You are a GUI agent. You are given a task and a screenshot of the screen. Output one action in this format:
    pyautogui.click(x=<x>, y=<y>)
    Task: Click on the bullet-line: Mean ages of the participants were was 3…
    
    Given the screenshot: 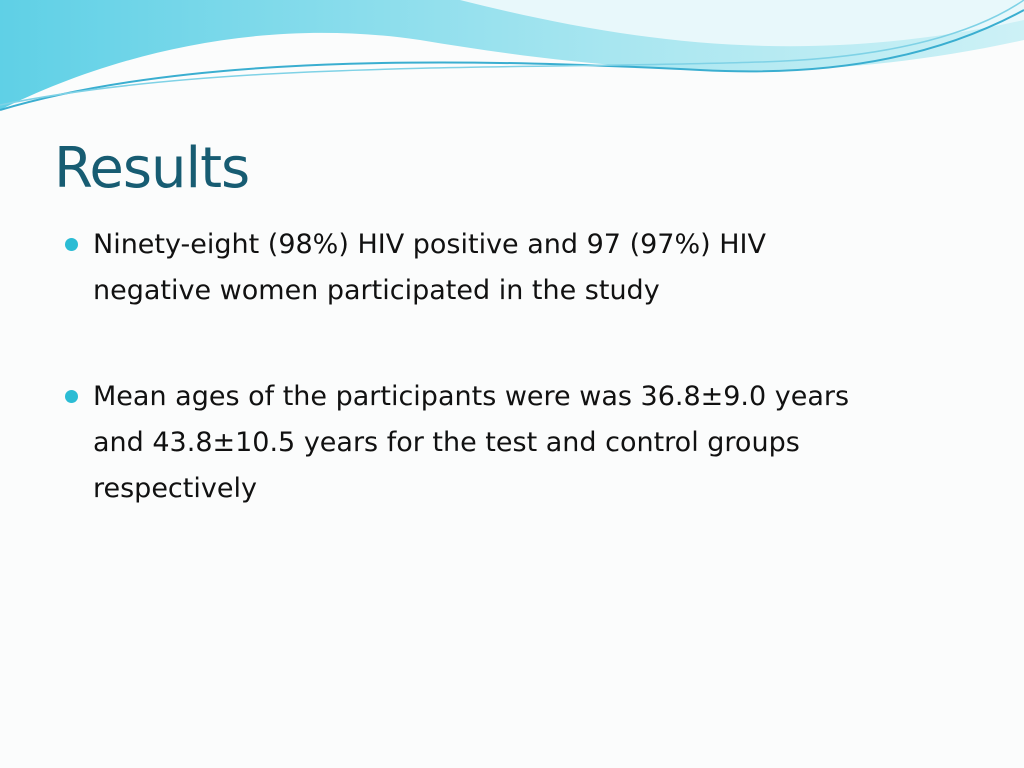 What is the action you would take?
    pyautogui.click(x=471, y=396)
    